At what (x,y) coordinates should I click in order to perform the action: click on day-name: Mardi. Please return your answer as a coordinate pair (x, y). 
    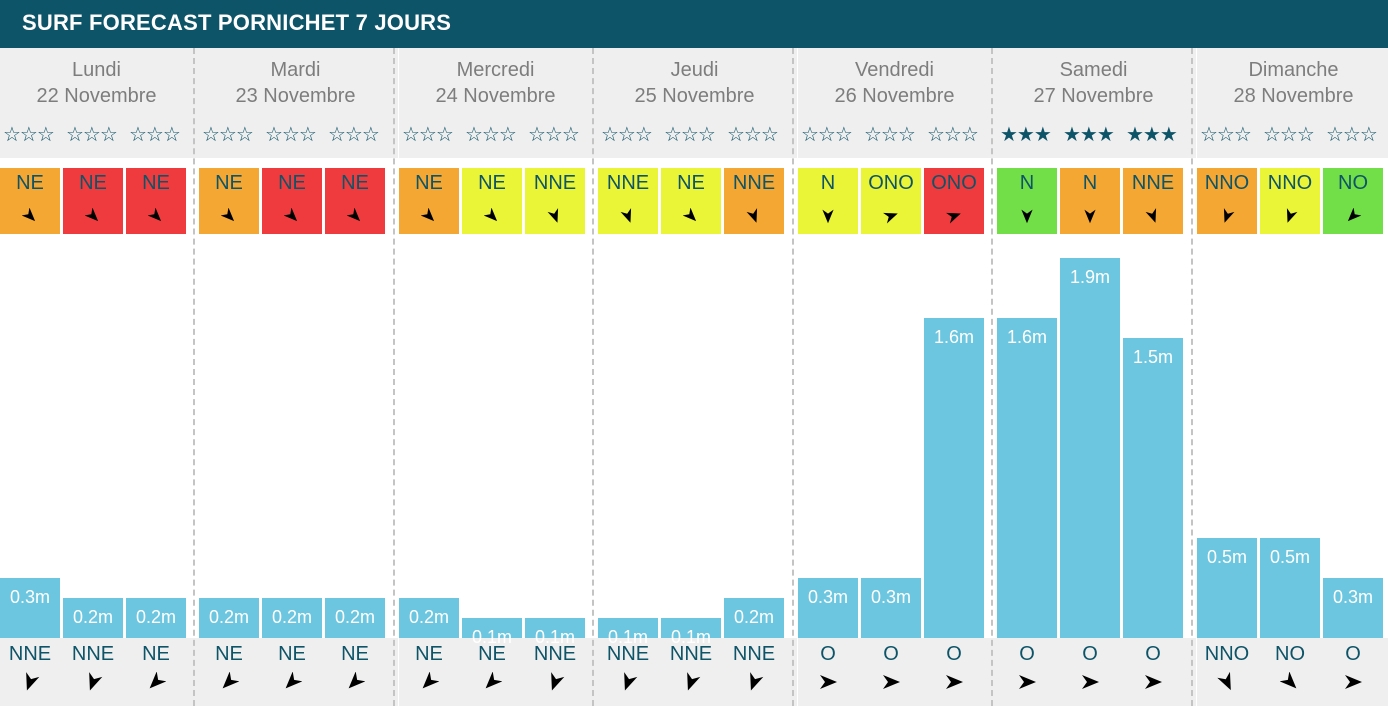
    Looking at the image, I should click on (295, 70).